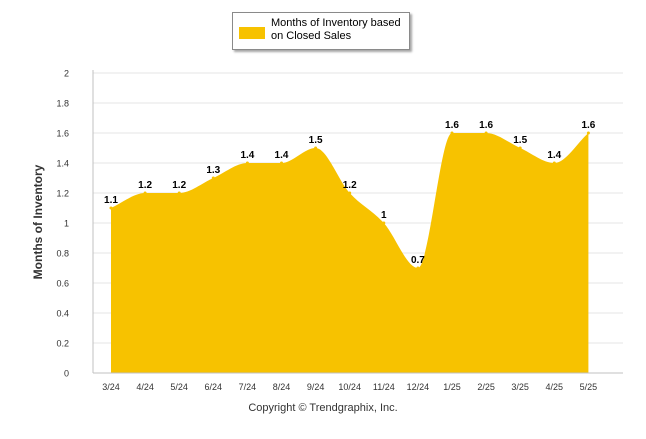  I want to click on y-tick-label: 2, so click(66, 74).